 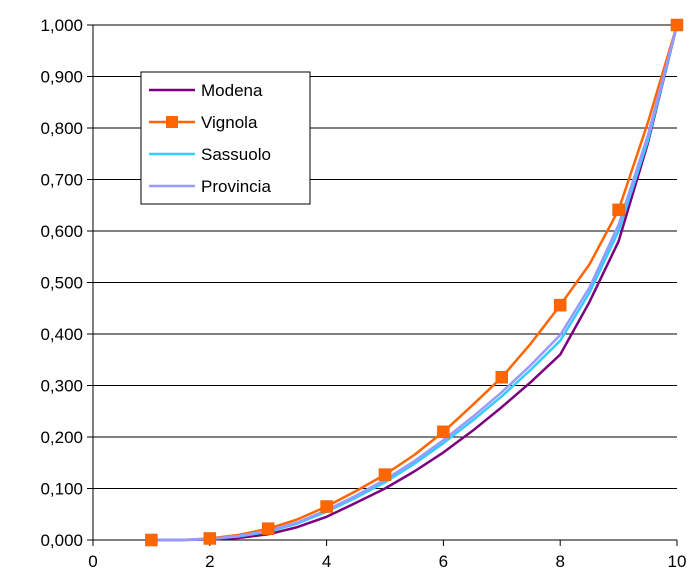 What do you see at coordinates (236, 186) in the screenshot?
I see `legend-label-provincia: Provincia` at bounding box center [236, 186].